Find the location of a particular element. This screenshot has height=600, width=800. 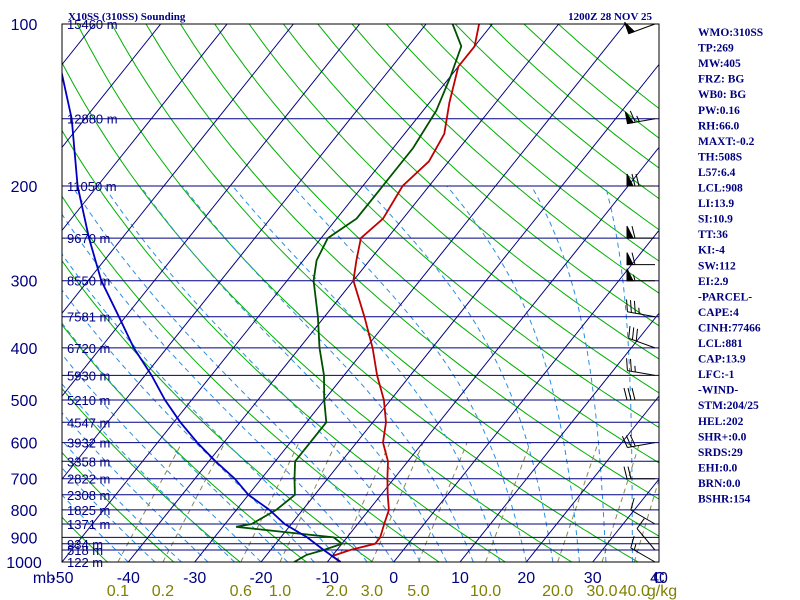

temperature-tick-label: -20 is located at coordinates (260, 578).